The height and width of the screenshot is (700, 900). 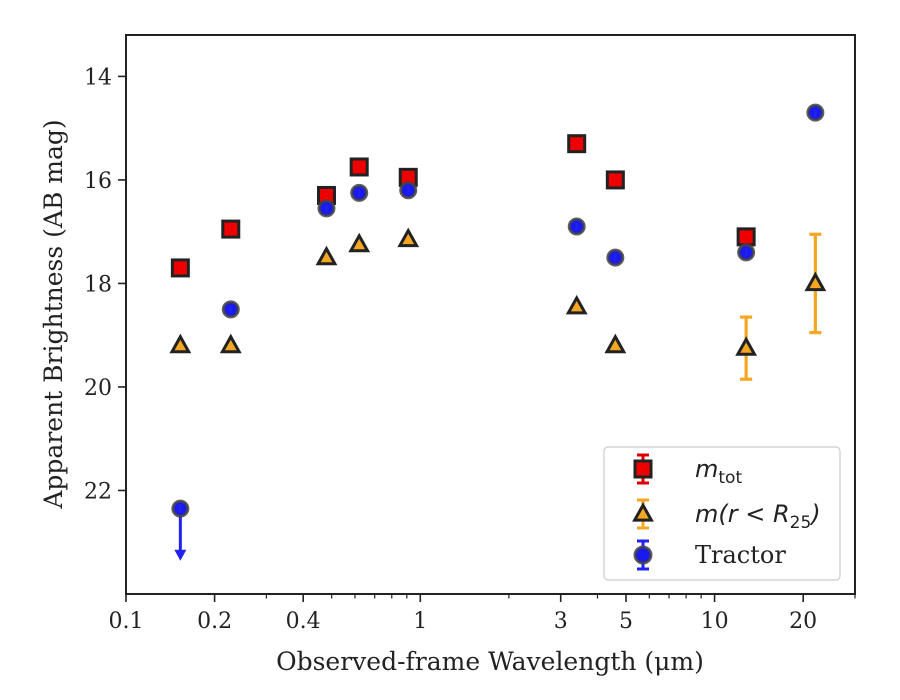 What do you see at coordinates (98, 388) in the screenshot?
I see `y-tick-label: 20` at bounding box center [98, 388].